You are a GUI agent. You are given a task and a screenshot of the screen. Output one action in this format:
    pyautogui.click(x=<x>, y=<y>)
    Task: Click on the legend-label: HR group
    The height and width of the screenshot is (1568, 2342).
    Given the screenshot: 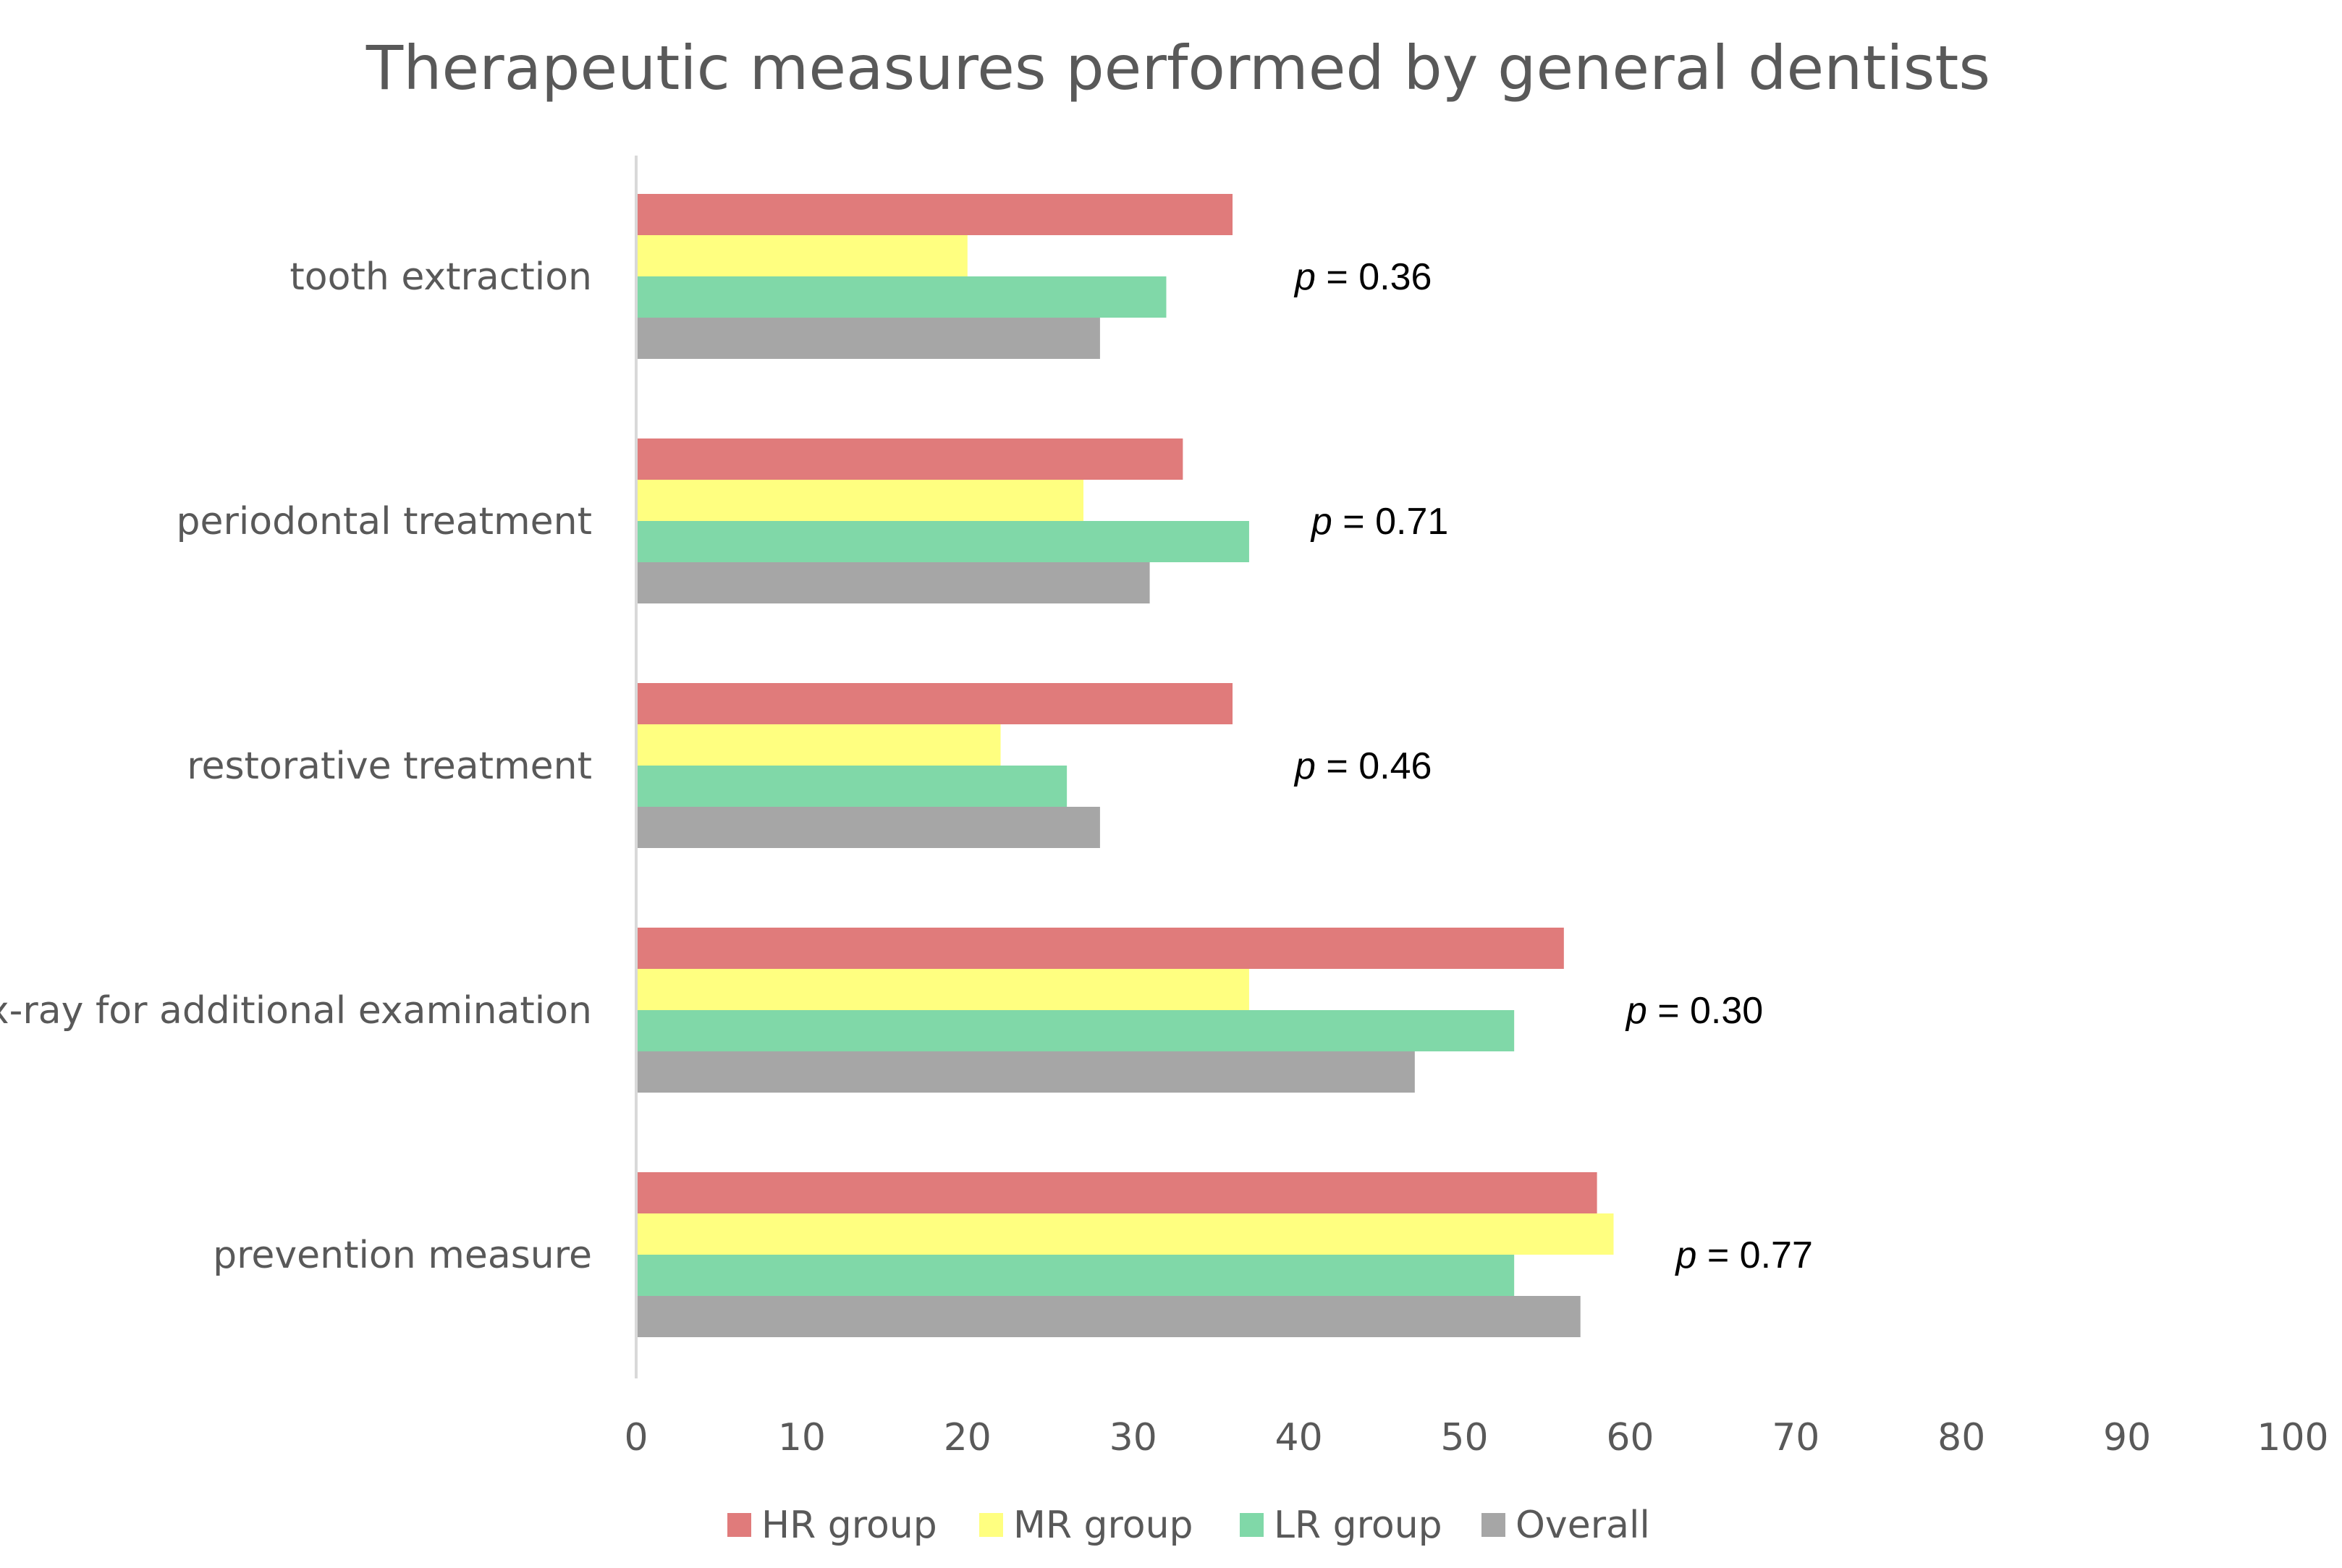 What is the action you would take?
    pyautogui.click(x=849, y=1525)
    